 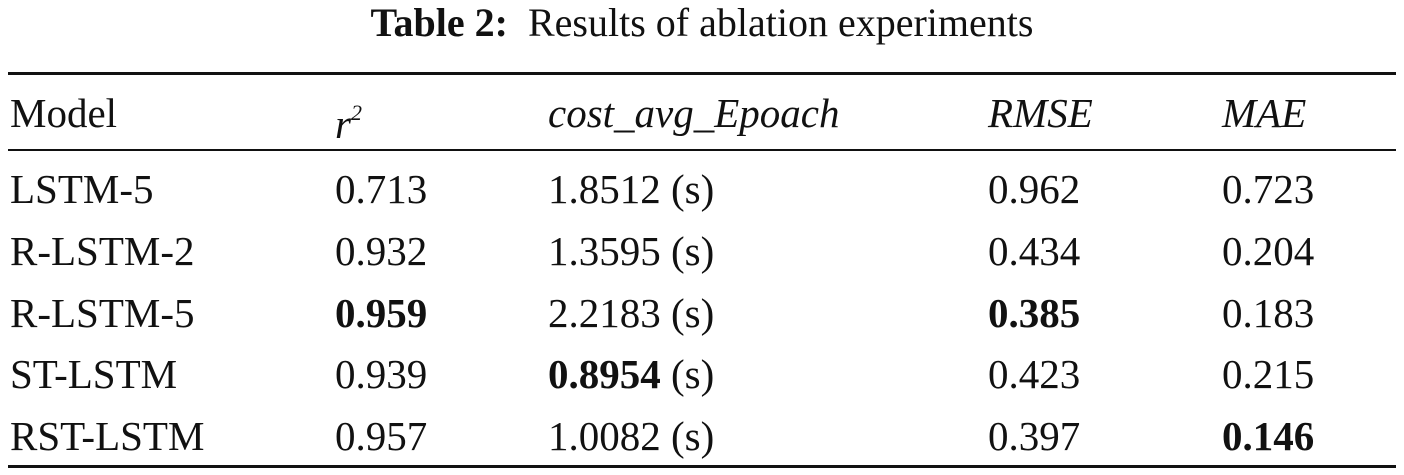 What do you see at coordinates (381, 374) in the screenshot?
I see `table-cell: 0.939` at bounding box center [381, 374].